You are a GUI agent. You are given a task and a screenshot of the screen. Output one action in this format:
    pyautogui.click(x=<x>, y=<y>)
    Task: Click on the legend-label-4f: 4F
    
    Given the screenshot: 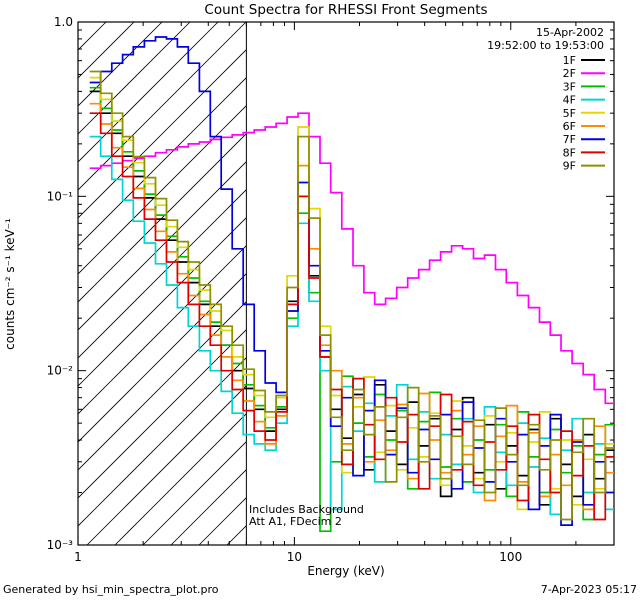 What is the action you would take?
    pyautogui.click(x=569, y=100)
    